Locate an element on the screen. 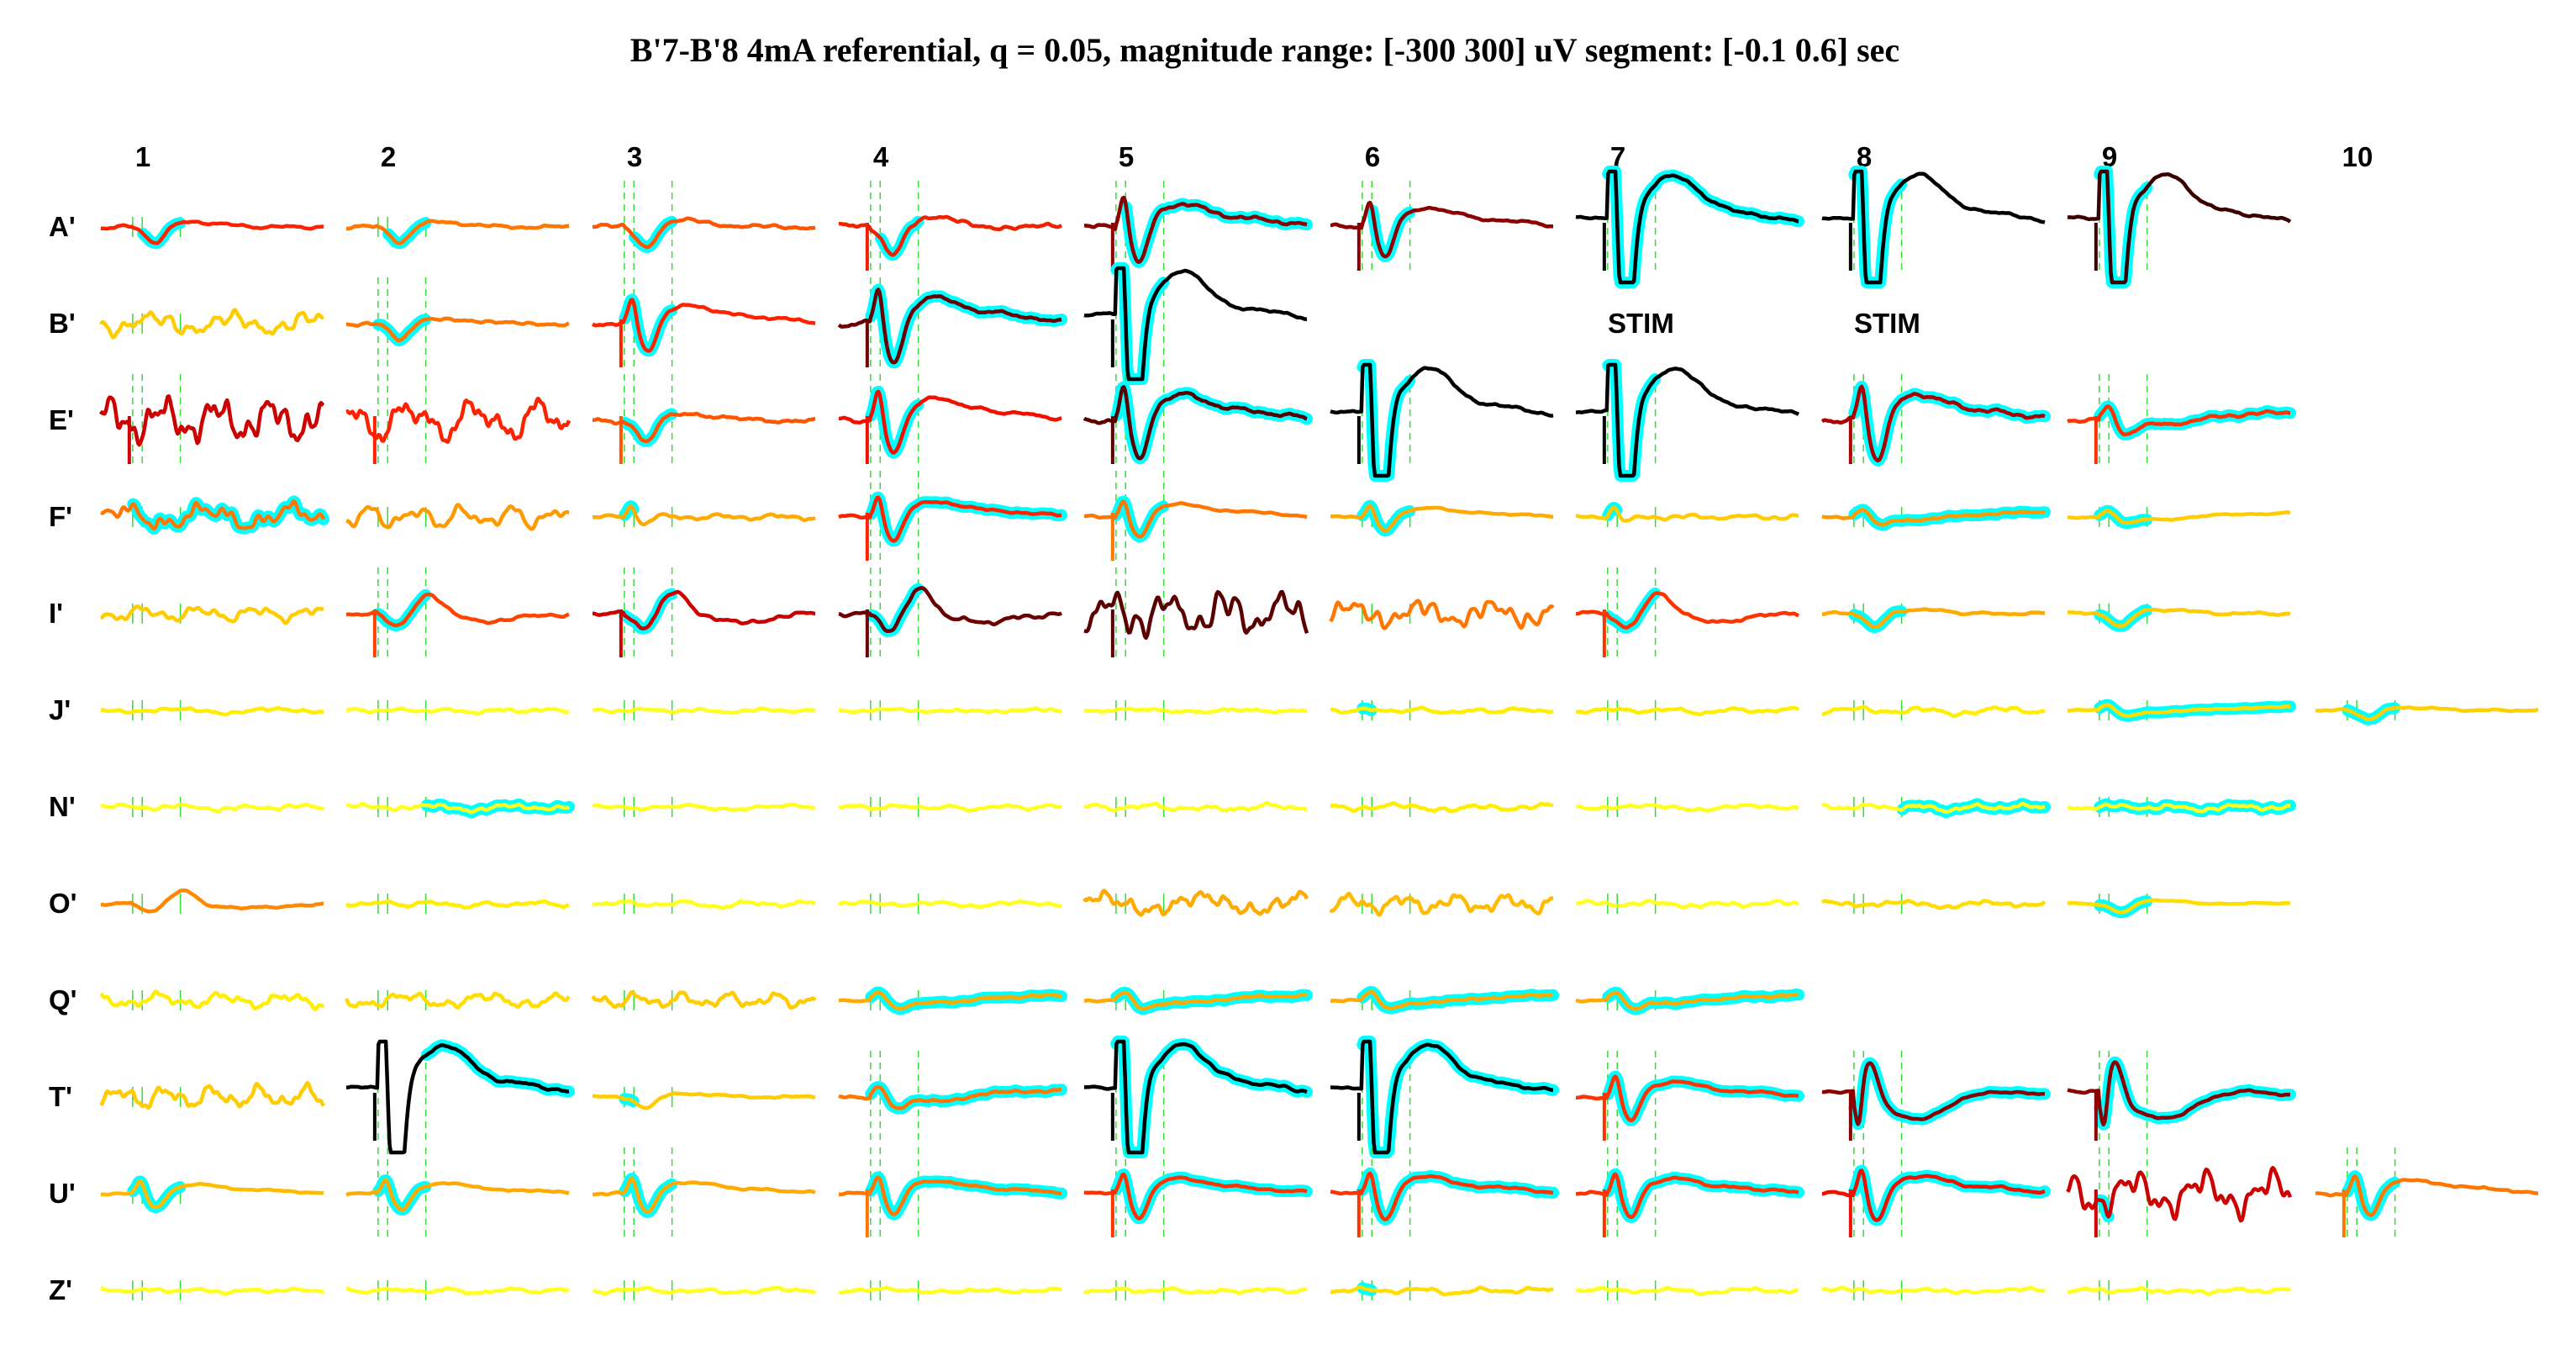 Image resolution: width=2576 pixels, height=1366 pixels. row-label: U' is located at coordinates (62, 1193).